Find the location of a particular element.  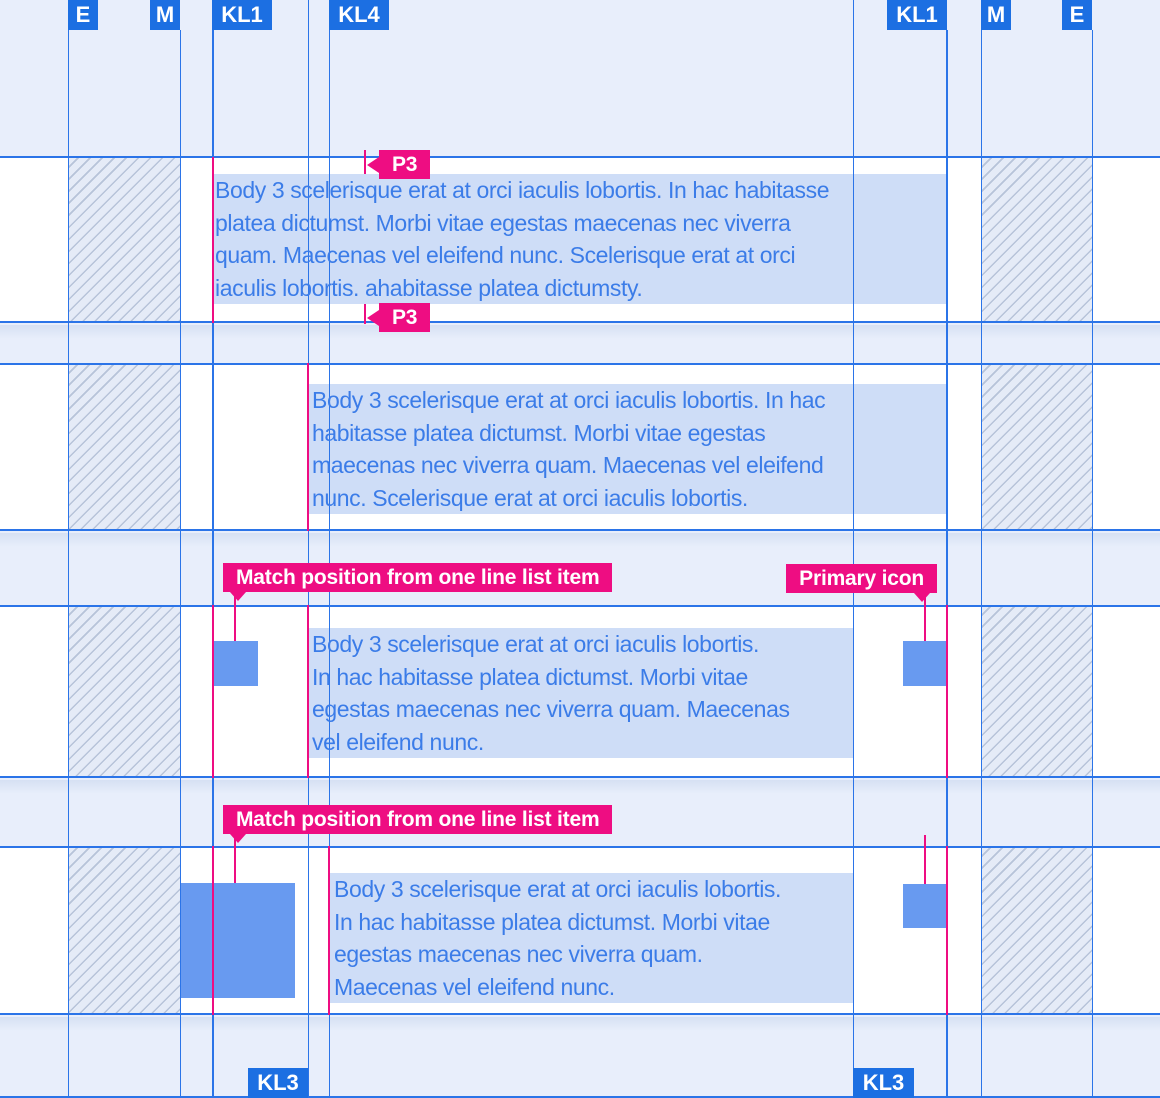

keyline-label-m-left: M is located at coordinates (165, 15).